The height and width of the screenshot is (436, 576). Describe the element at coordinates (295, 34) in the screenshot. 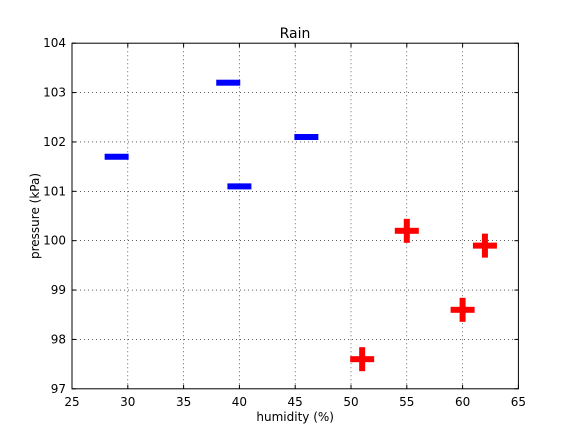

I see `chart-title: Rain` at that location.